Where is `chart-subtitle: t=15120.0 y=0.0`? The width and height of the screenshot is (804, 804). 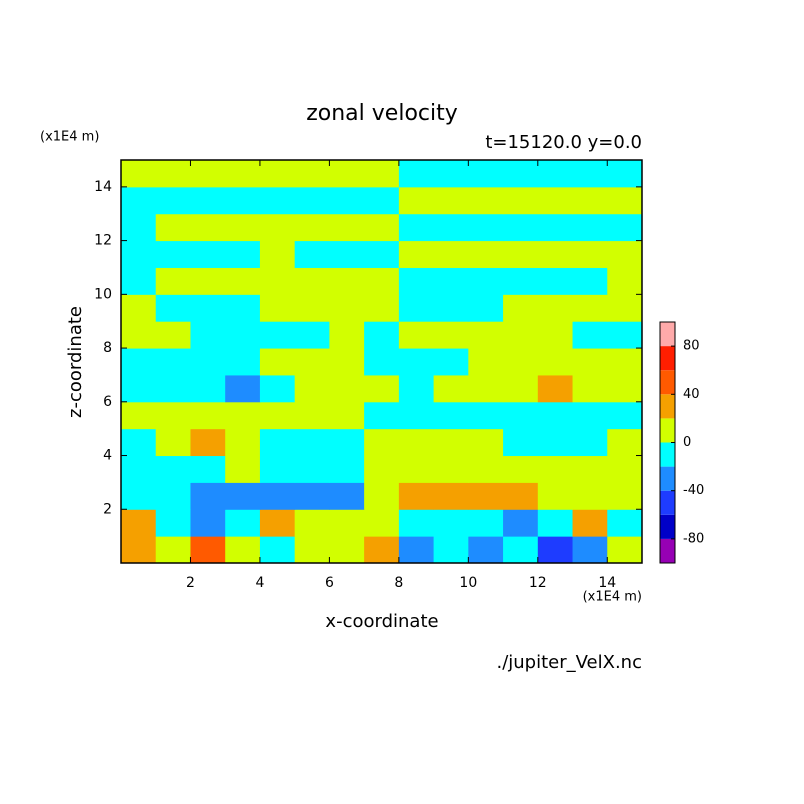
chart-subtitle: t=15120.0 y=0.0 is located at coordinates (563, 142).